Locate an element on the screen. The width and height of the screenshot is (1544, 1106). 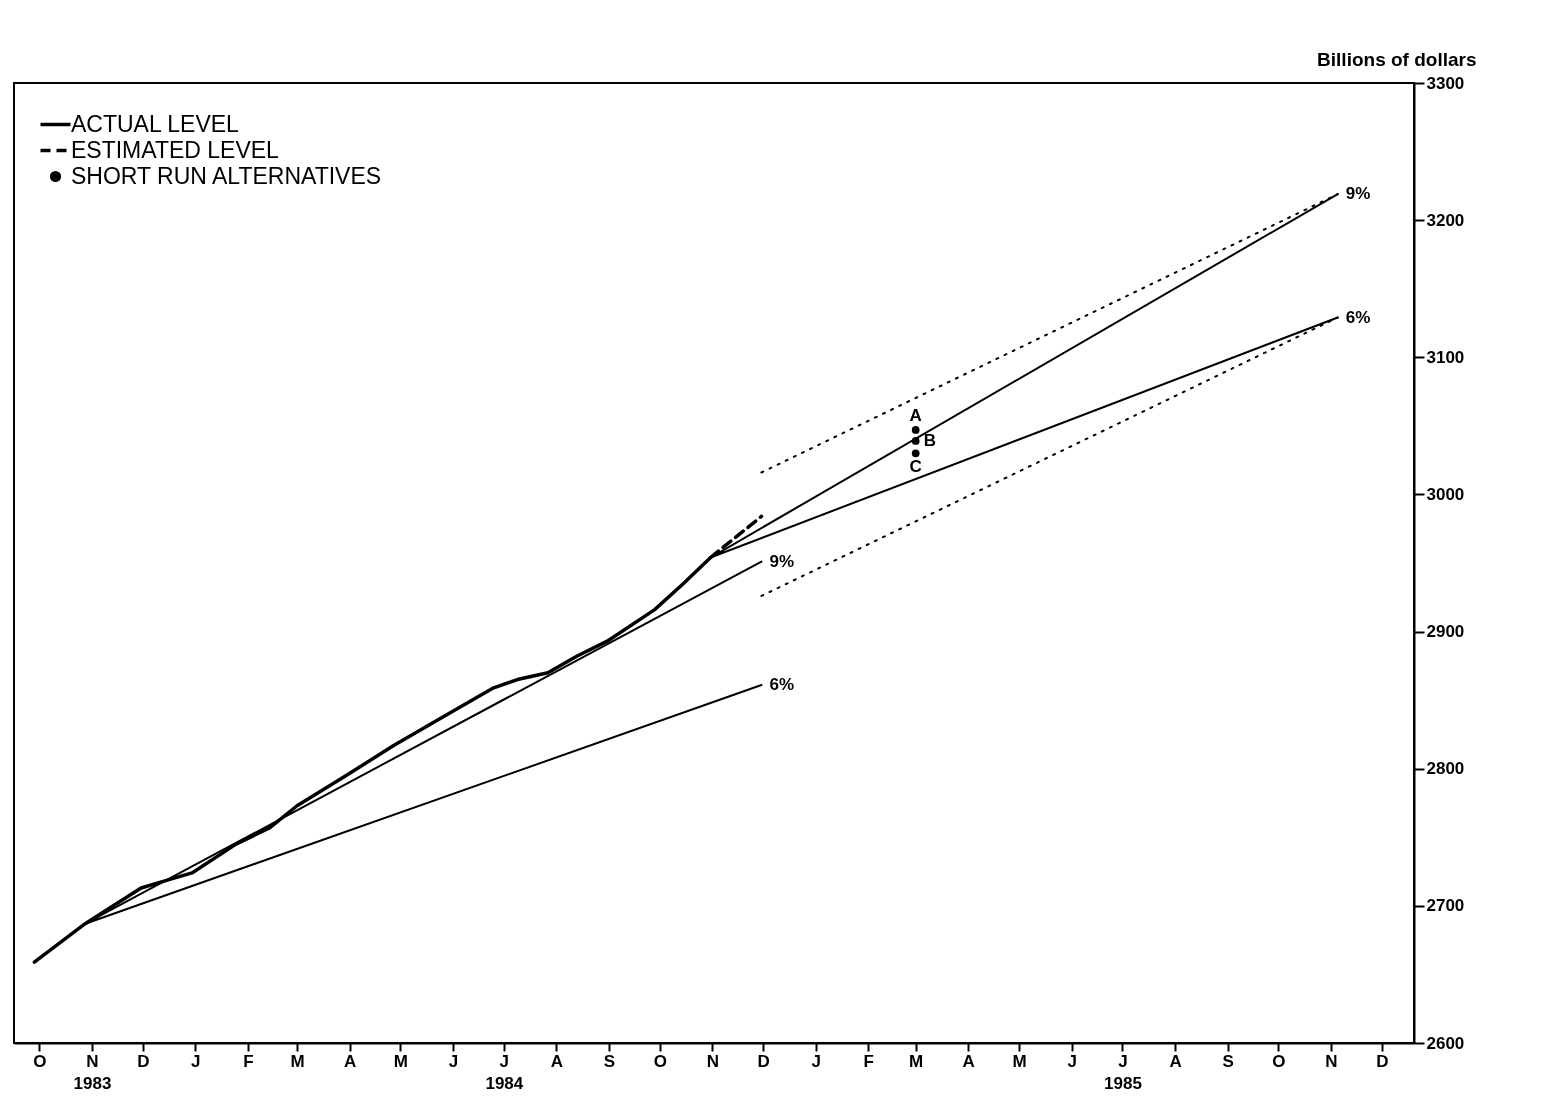
annotation: A is located at coordinates (915, 415).